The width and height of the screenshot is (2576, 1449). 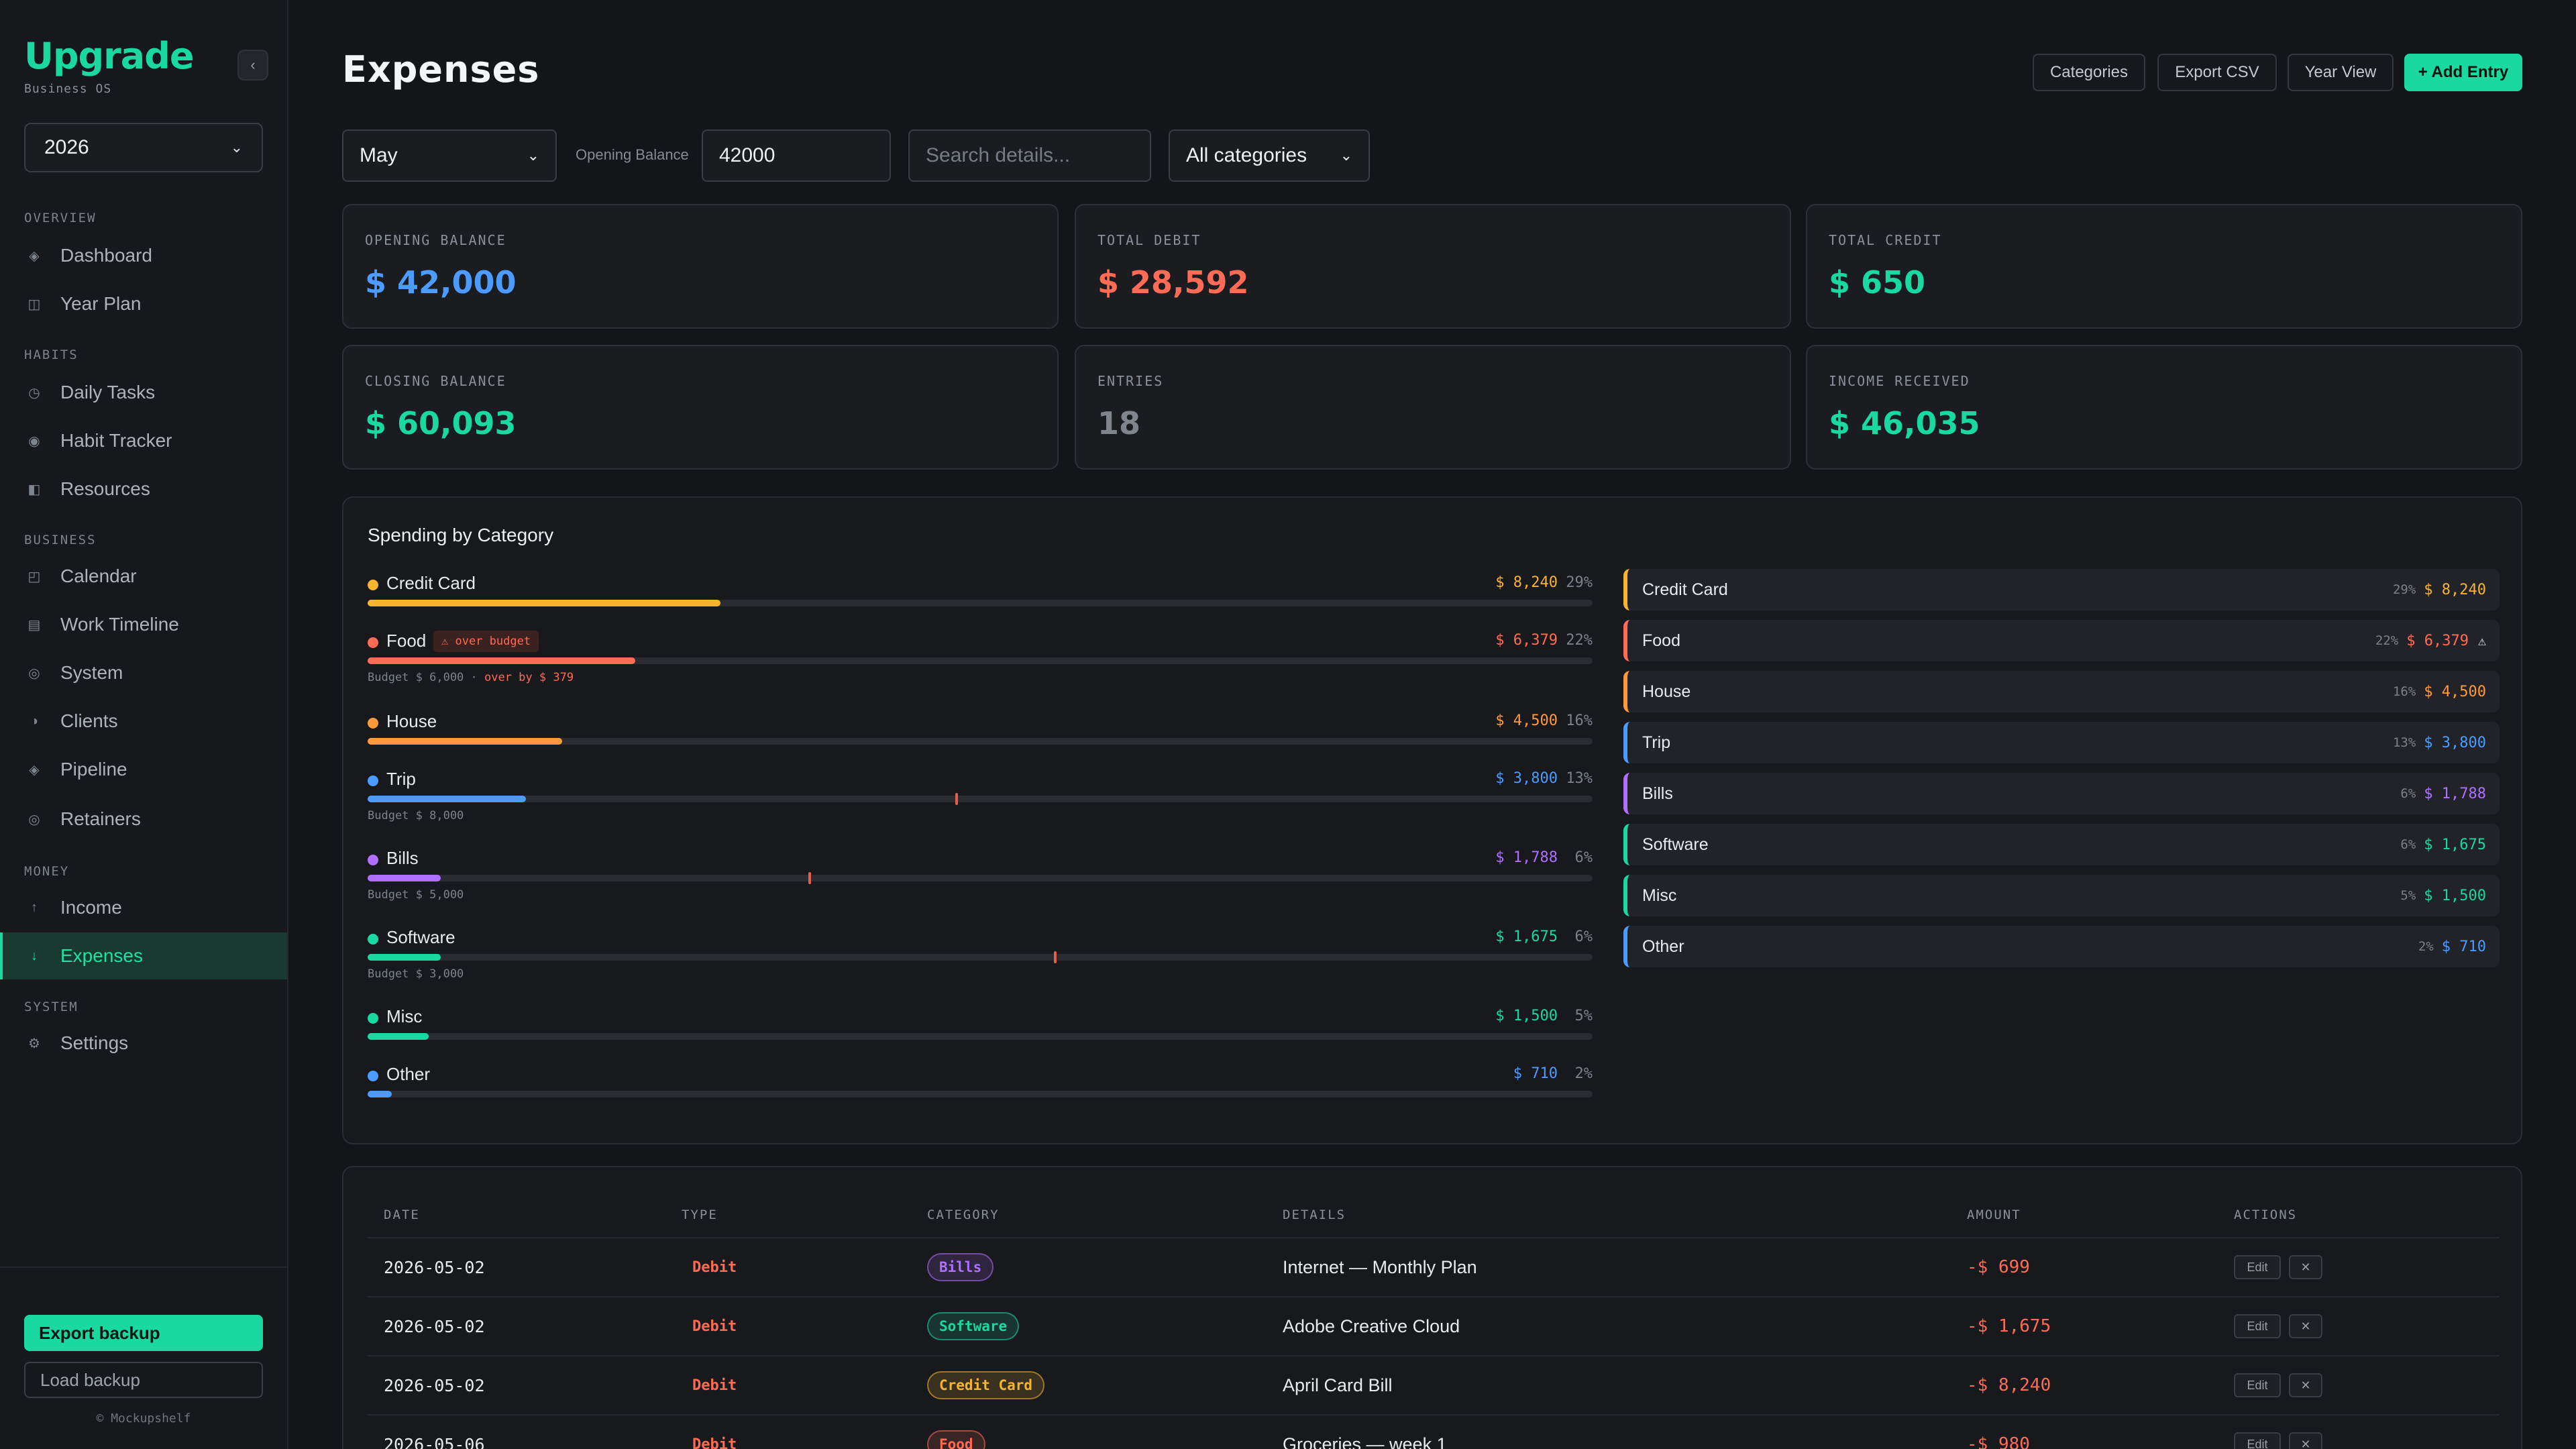 What do you see at coordinates (1899, 381) in the screenshot?
I see `stat-label: INCOME RECEIVED` at bounding box center [1899, 381].